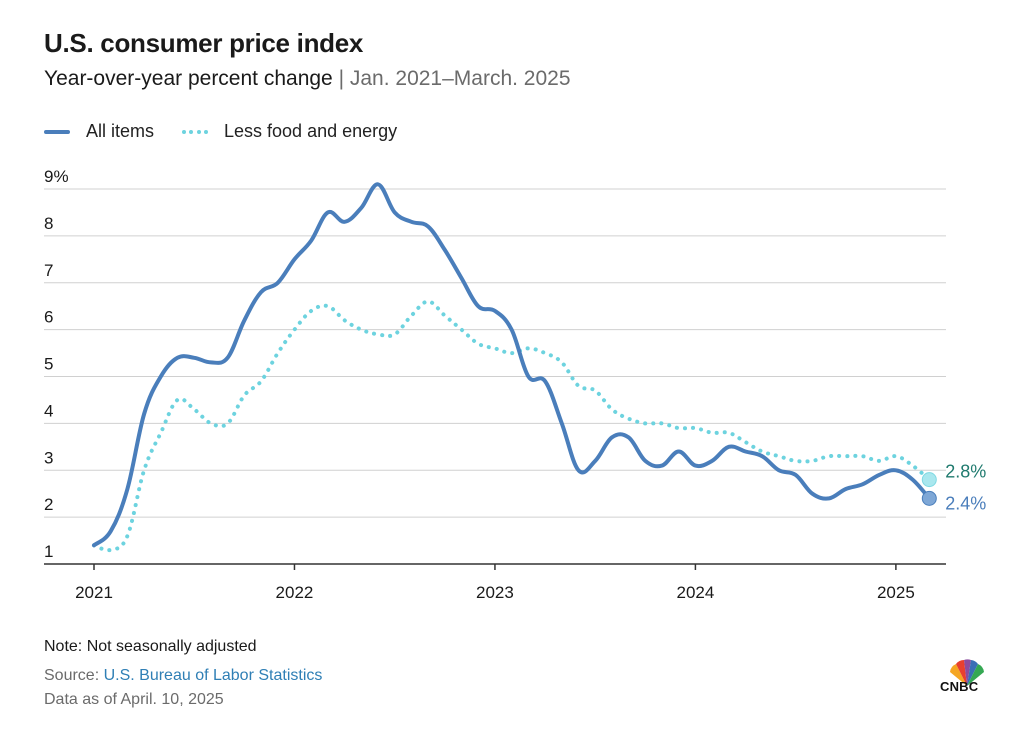  I want to click on x-tick-label: 2025, so click(896, 592).